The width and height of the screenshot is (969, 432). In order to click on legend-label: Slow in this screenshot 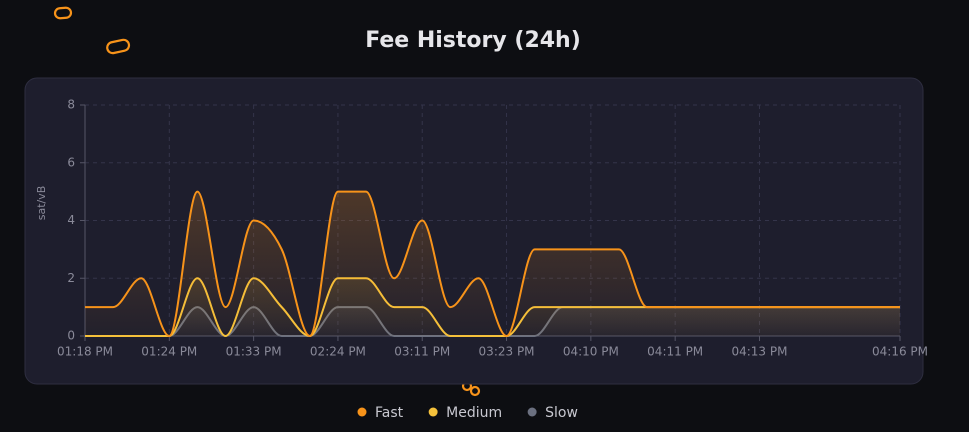, I will do `click(561, 413)`.